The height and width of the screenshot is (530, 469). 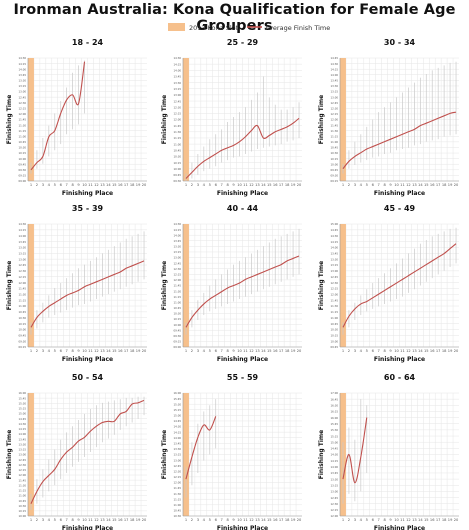 What do you see at coordinates (335, 283) in the screenshot?
I see `y-tick-label: 12:30` at bounding box center [335, 283].